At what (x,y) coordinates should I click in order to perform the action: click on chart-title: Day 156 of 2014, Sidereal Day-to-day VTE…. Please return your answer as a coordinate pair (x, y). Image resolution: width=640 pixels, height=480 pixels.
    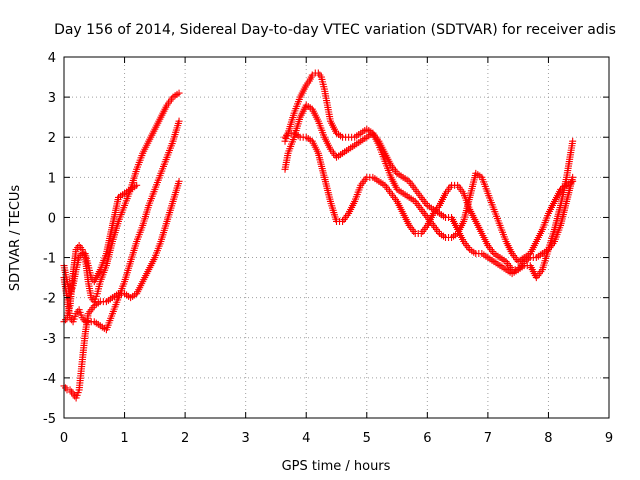
    Looking at the image, I should click on (335, 30).